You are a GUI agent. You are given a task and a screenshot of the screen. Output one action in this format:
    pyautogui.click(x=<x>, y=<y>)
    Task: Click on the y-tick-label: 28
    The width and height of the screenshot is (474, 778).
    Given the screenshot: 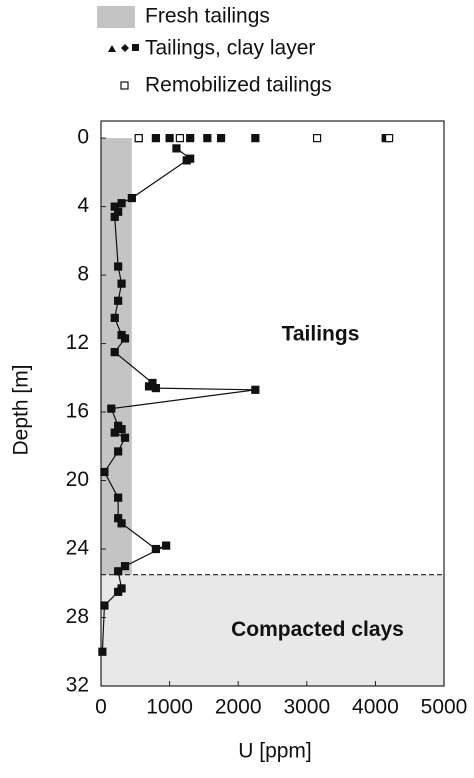 What is the action you would take?
    pyautogui.click(x=77, y=616)
    